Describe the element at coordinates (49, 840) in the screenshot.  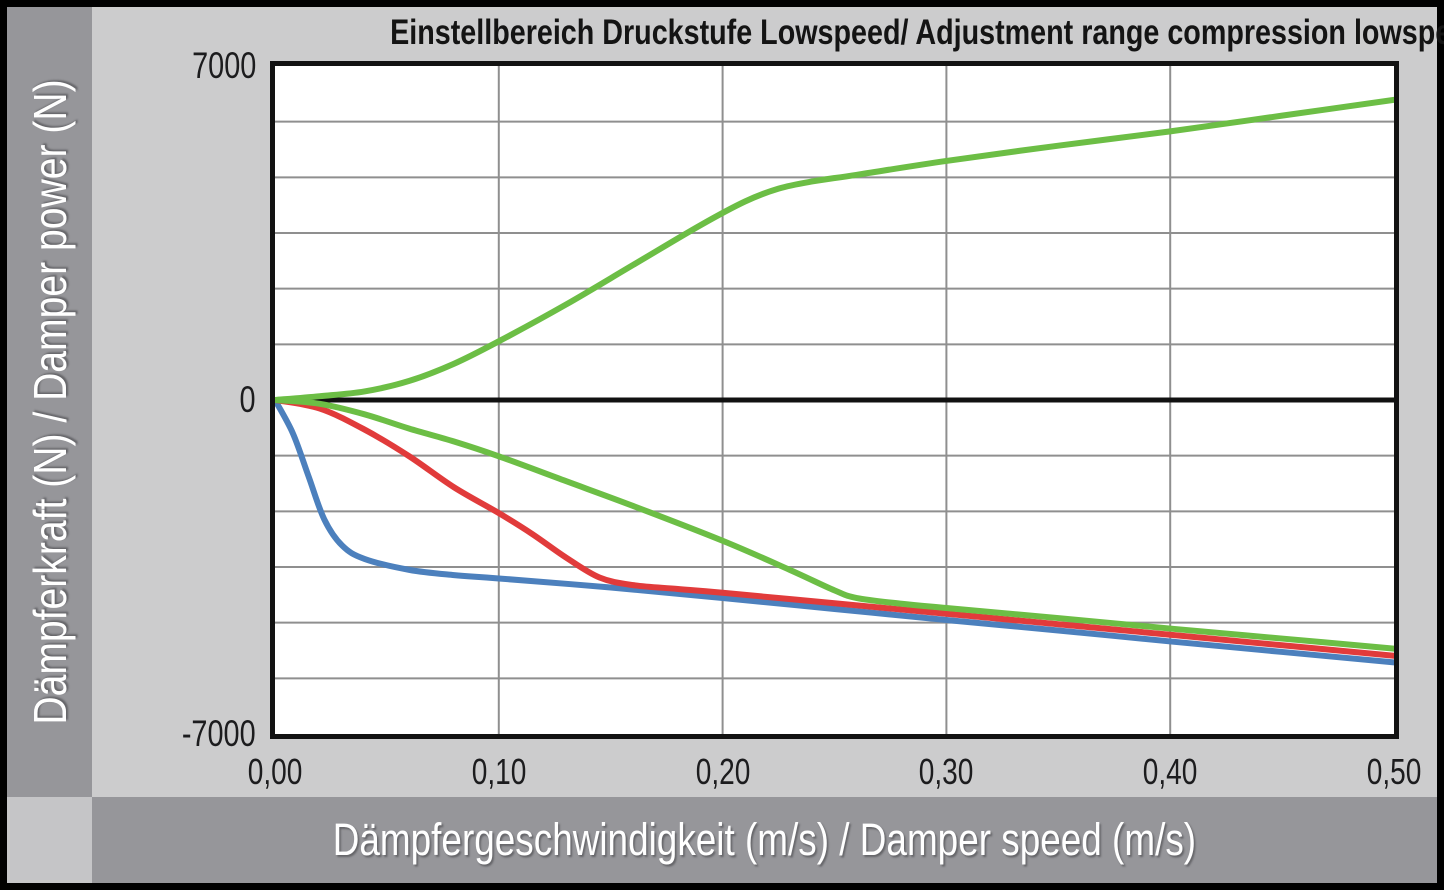
I see `corner-cell` at that location.